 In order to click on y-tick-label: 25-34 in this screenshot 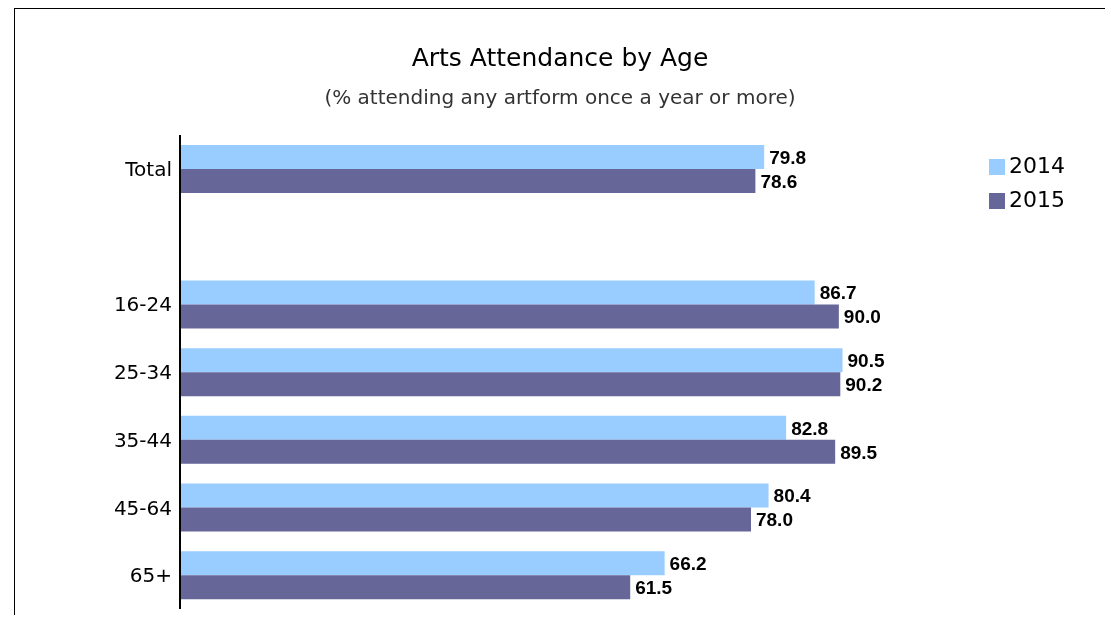, I will do `click(142, 372)`.